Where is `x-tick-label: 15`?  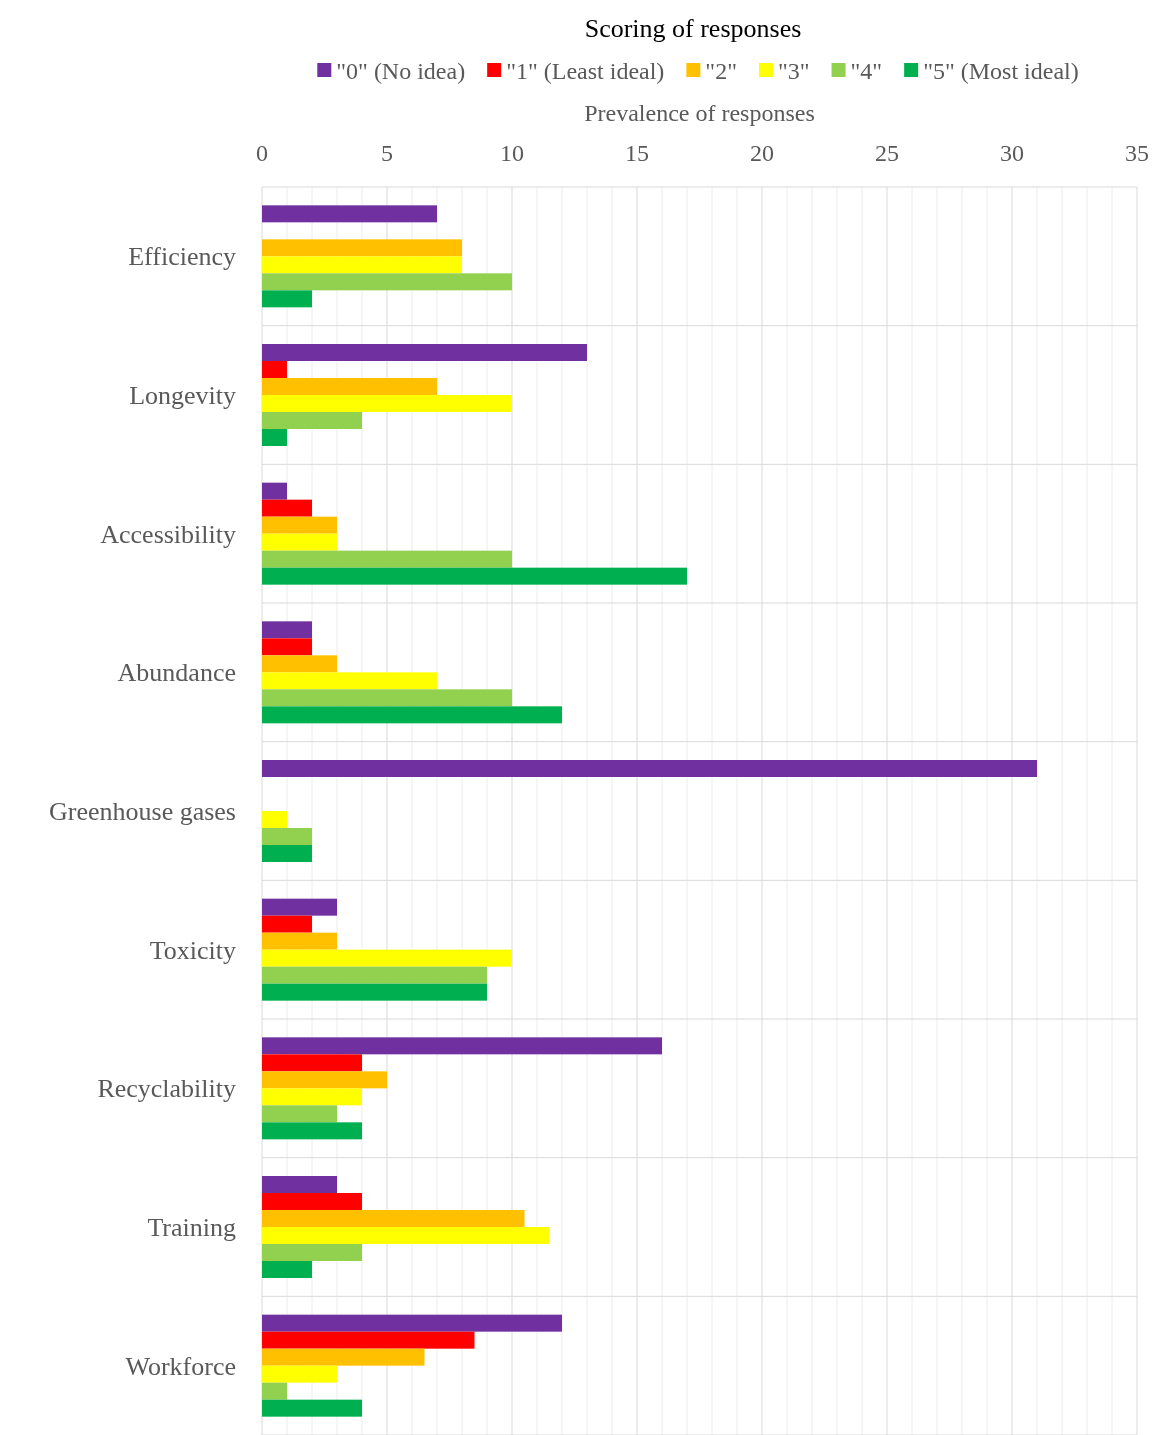
x-tick-label: 15 is located at coordinates (637, 153).